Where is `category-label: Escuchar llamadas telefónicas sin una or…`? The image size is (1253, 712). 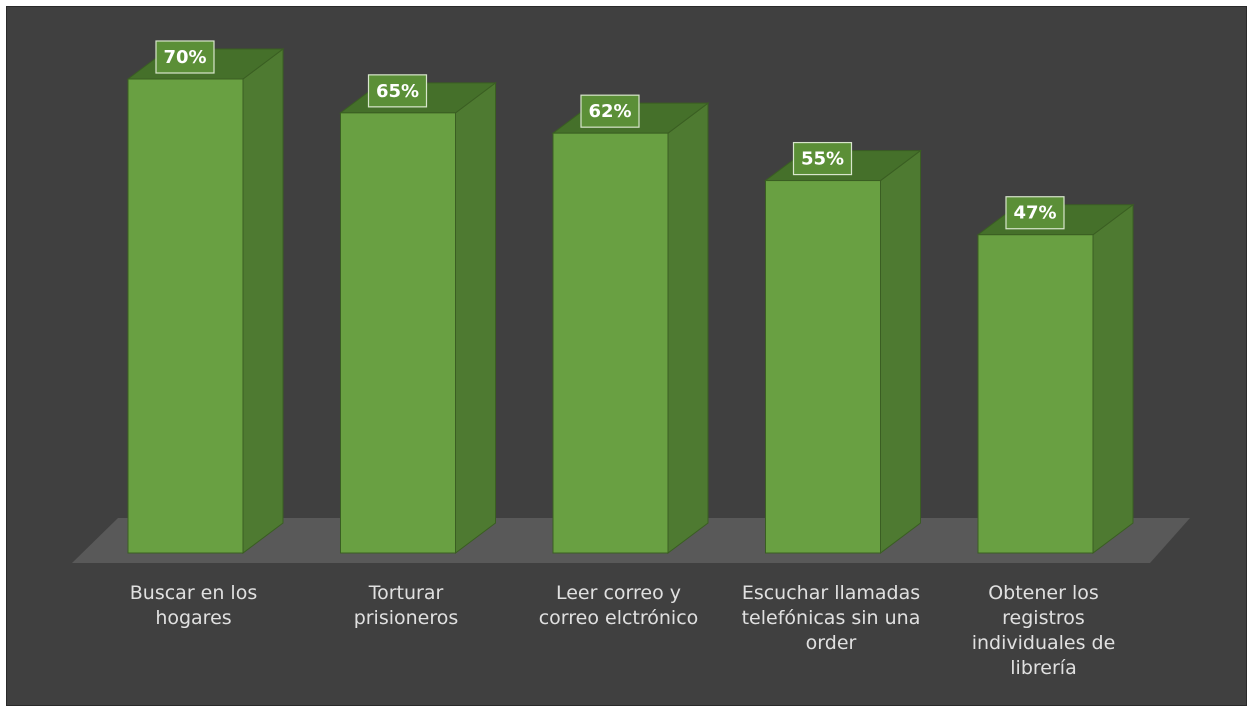
category-label: Escuchar llamadas telefónicas sin una or… is located at coordinates (831, 618).